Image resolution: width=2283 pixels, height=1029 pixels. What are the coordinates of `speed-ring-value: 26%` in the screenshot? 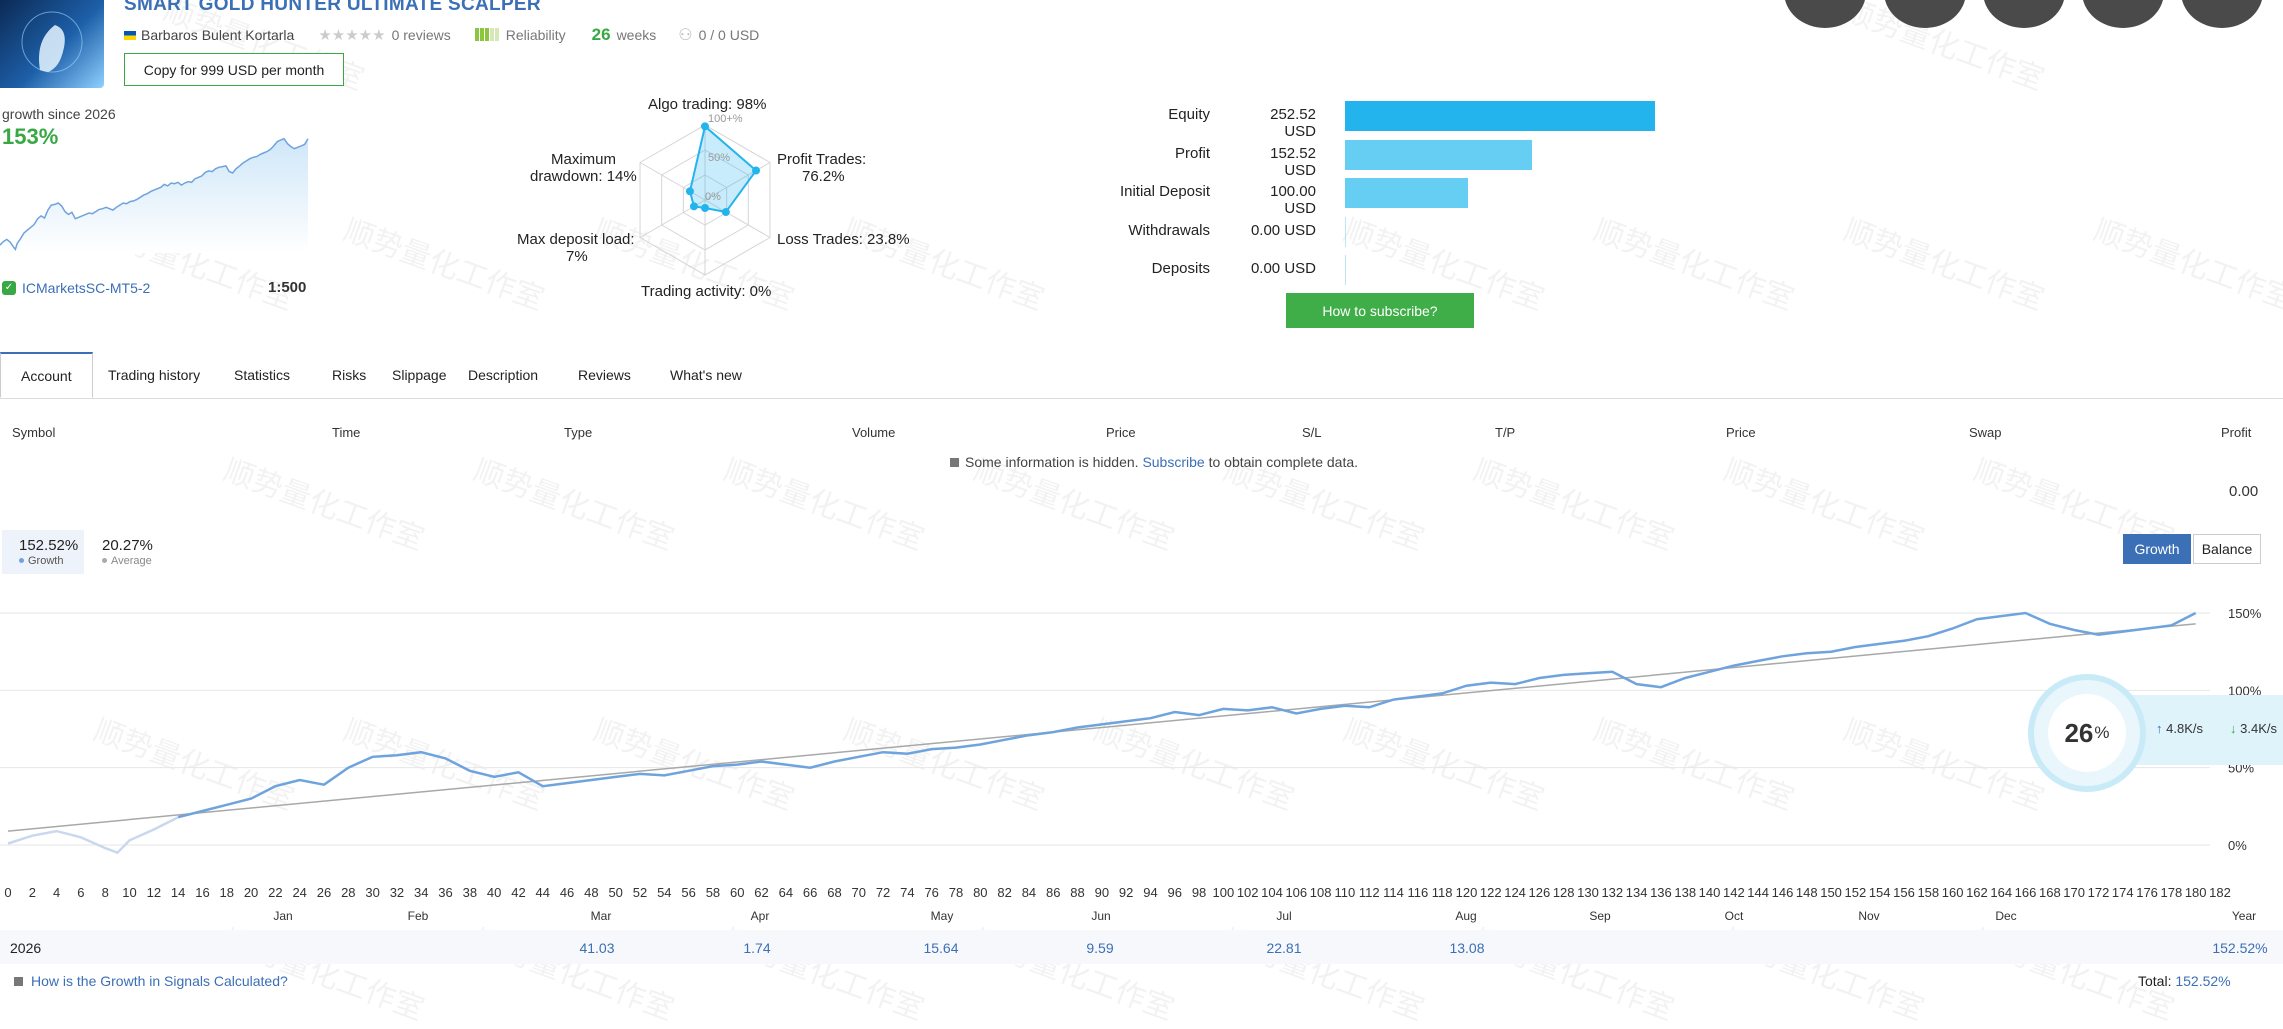 It's located at (2087, 733).